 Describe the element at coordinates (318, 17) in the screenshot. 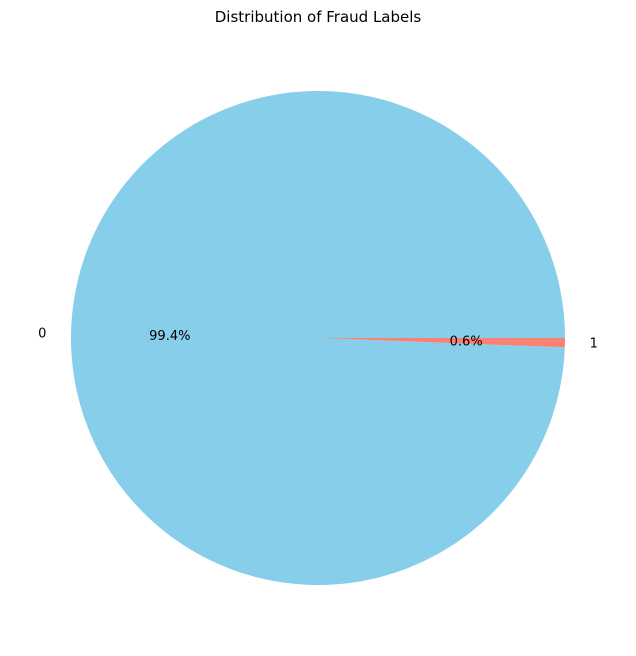

I see `chart-title: Distribution of Fraud Labels` at that location.